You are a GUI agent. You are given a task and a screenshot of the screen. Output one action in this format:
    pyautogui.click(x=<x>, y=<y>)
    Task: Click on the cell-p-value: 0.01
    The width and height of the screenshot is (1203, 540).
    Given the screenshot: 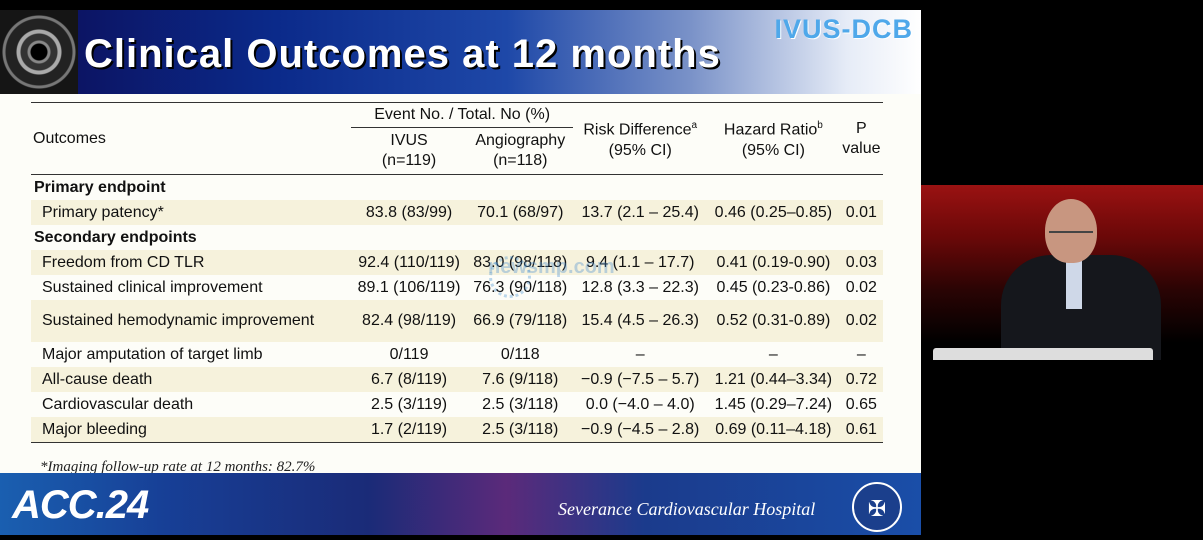 What is the action you would take?
    pyautogui.click(x=861, y=212)
    